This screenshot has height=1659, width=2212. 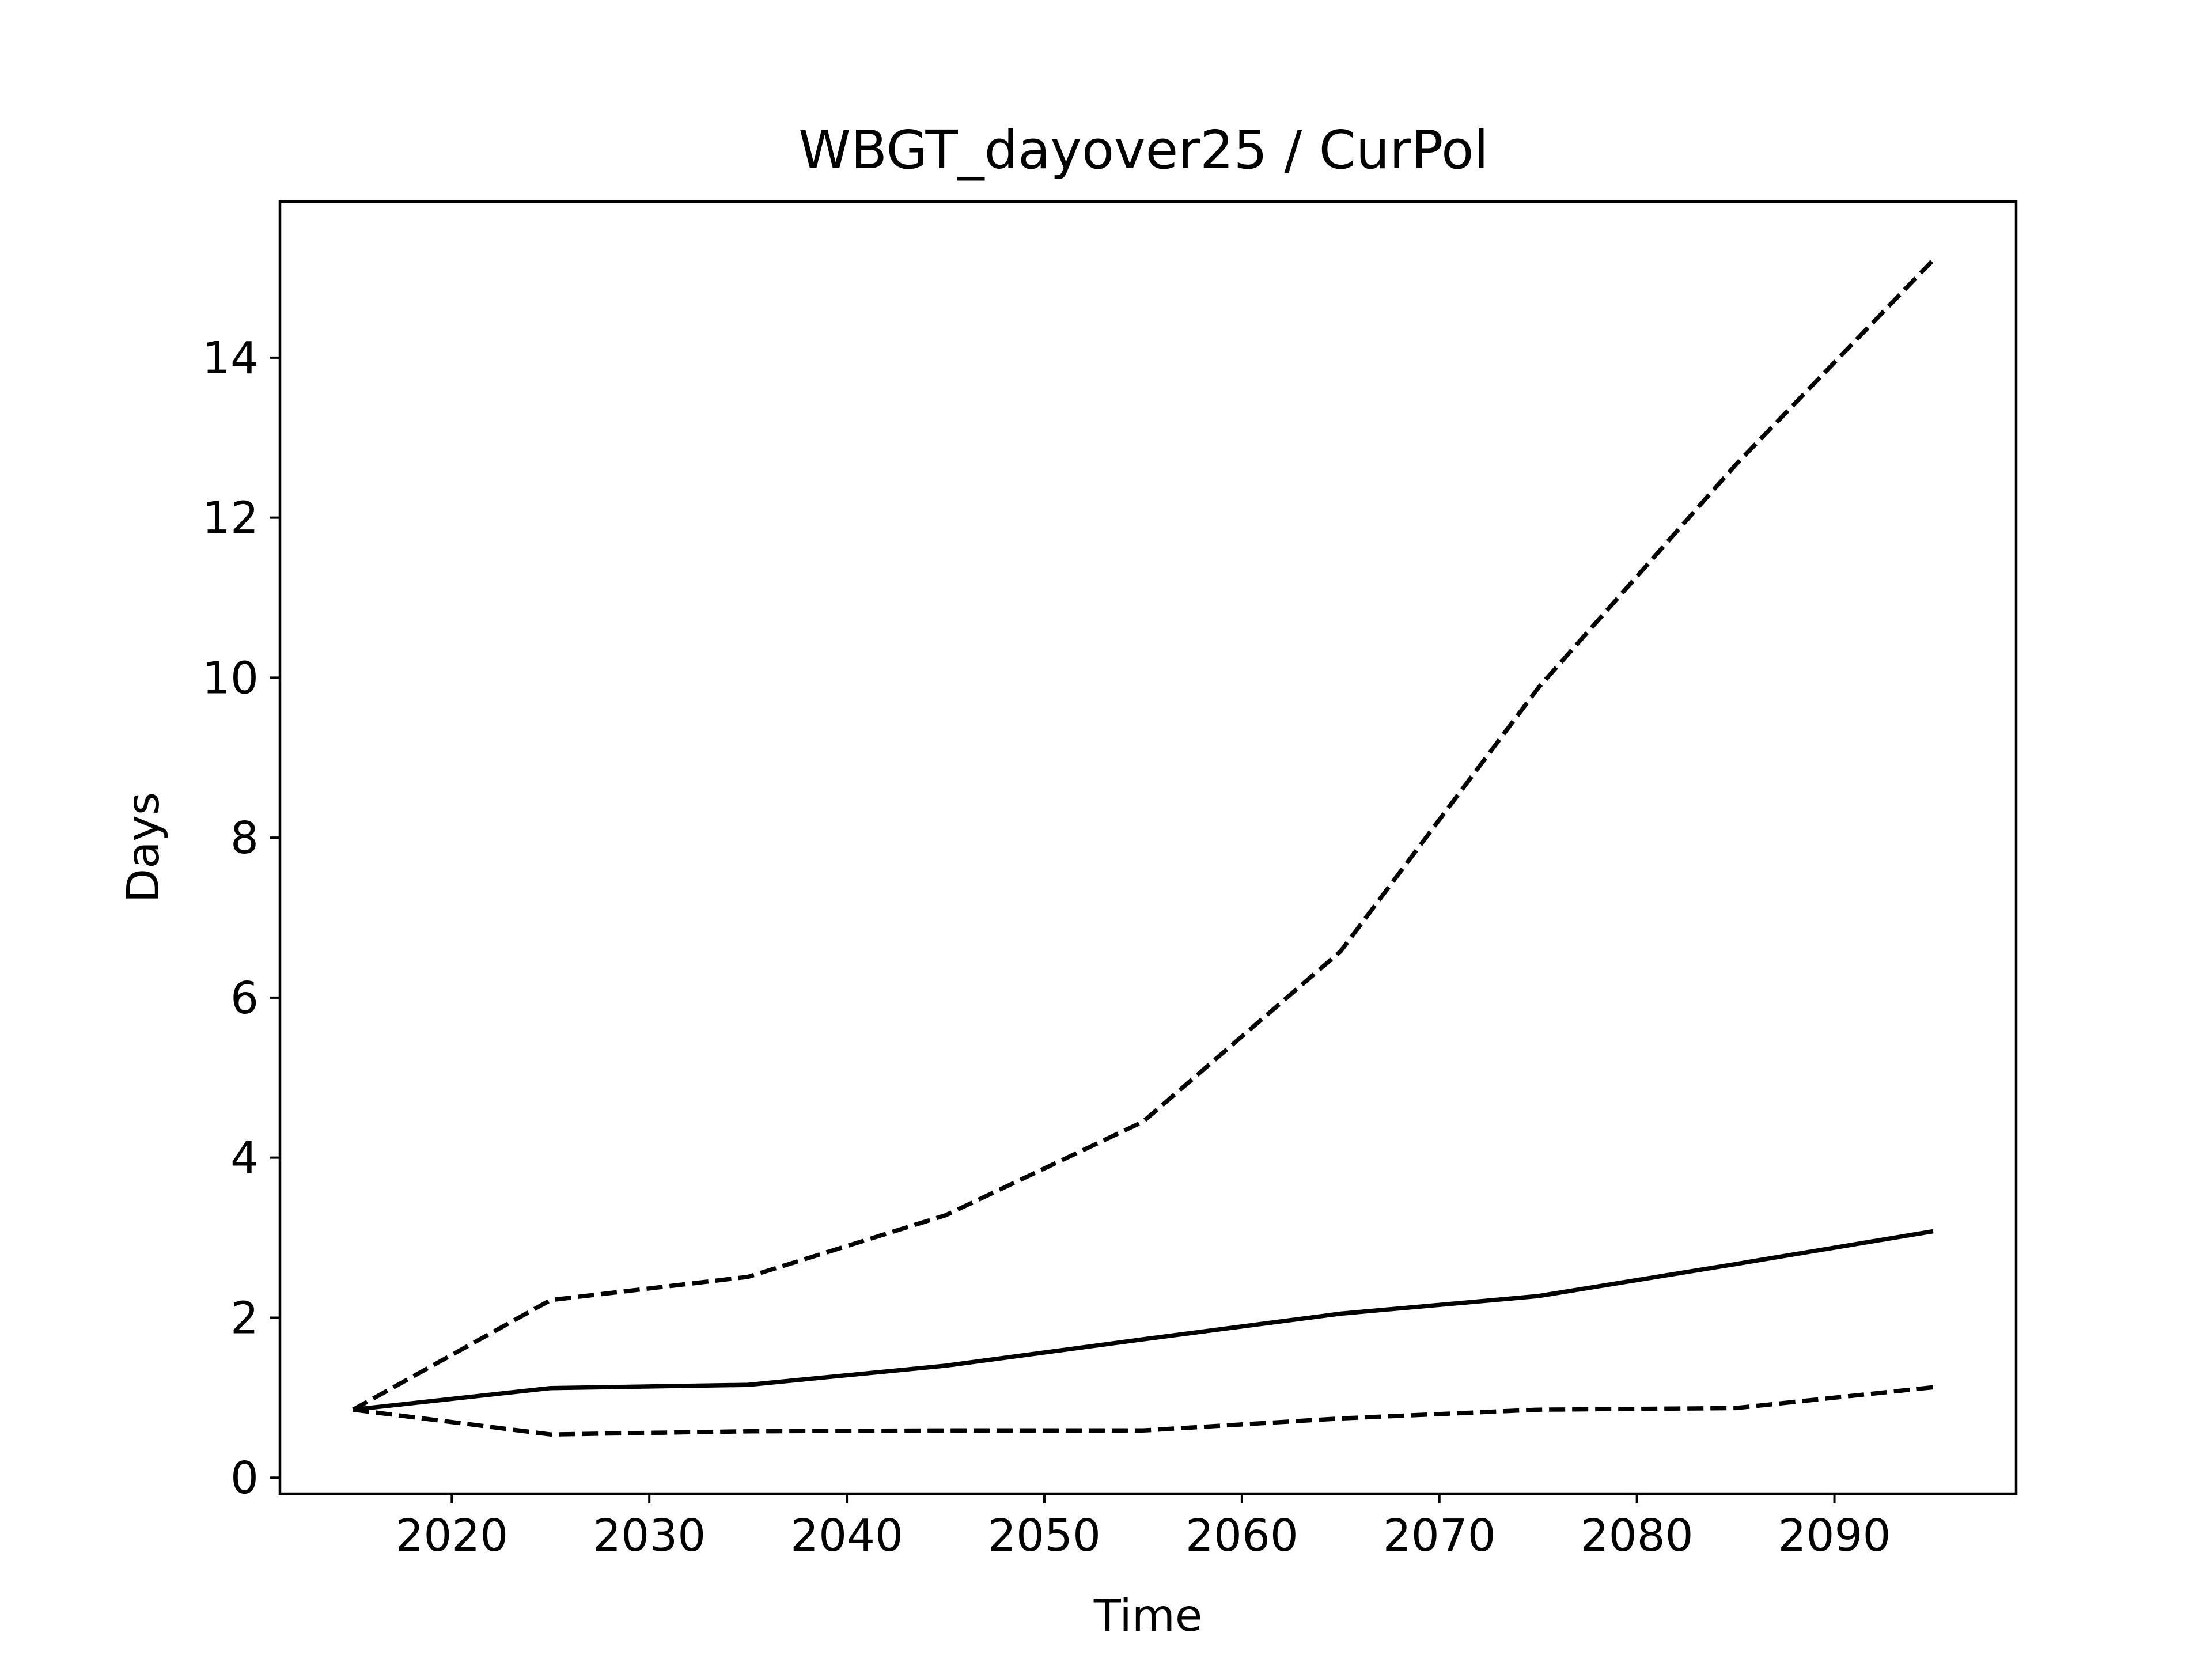 What do you see at coordinates (1143, 1528) in the screenshot?
I see `x-axis: 2020 2030 2040 2050 2060 2070 2080 2090` at bounding box center [1143, 1528].